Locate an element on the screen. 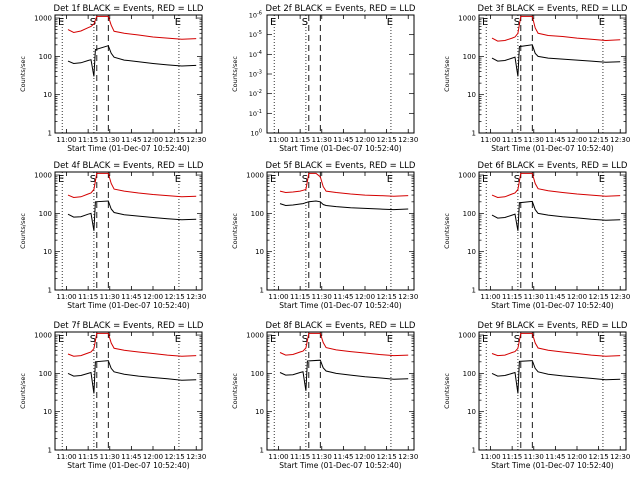 The width and height of the screenshot is (640, 484). y-tick-label: 10⁻⁵ is located at coordinates (255, 34).